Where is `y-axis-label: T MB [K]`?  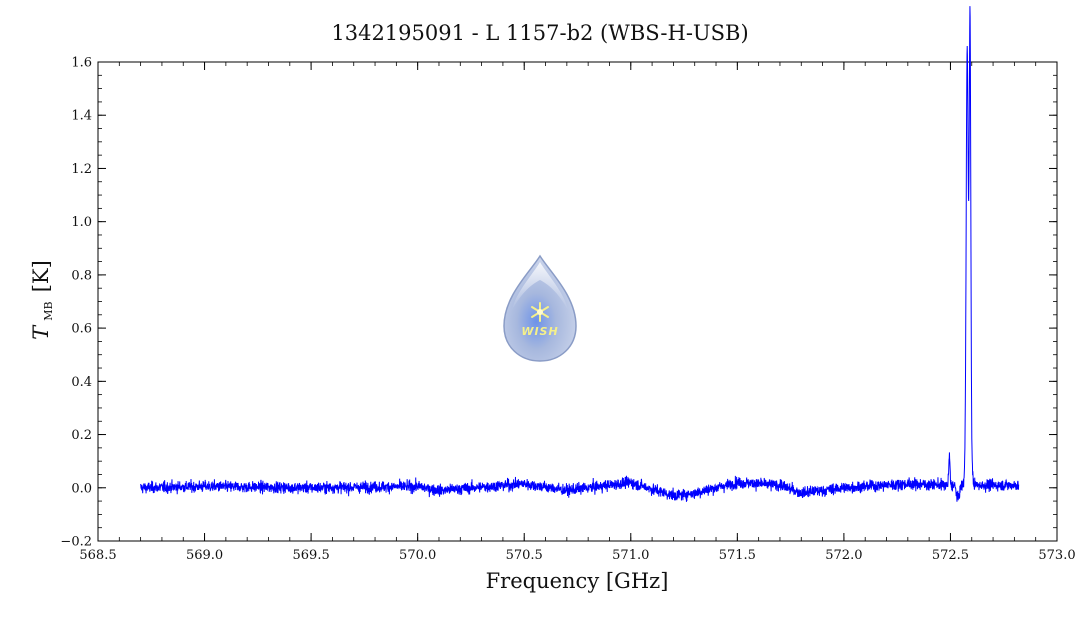
y-axis-label: T MB [K] is located at coordinates (42, 300).